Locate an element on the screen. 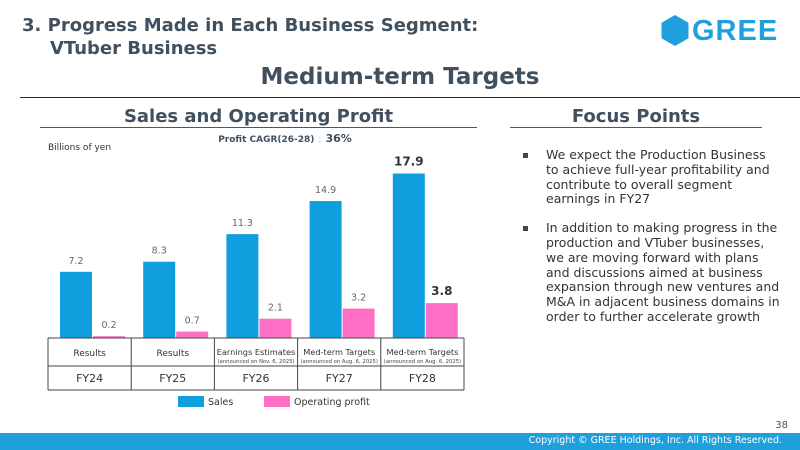  unit-label: Billions of yen is located at coordinates (80, 148).